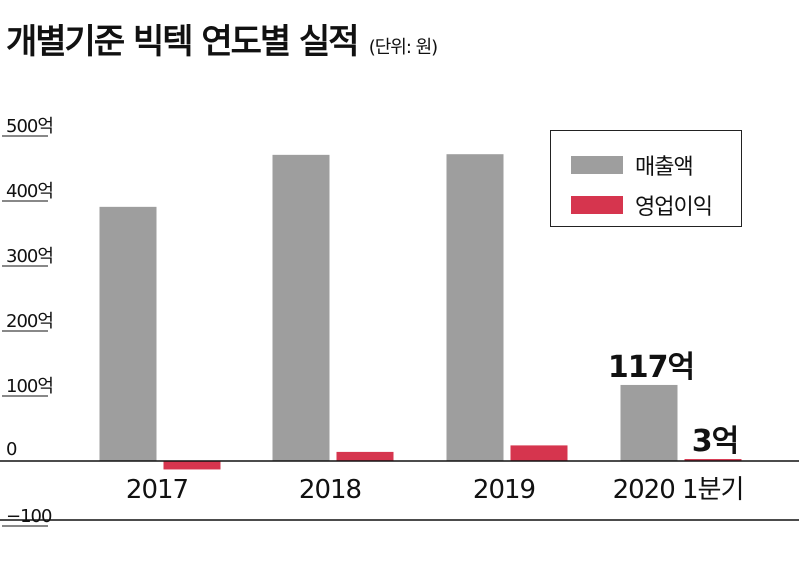  I want to click on unit-label: (단위: 원), so click(403, 47).